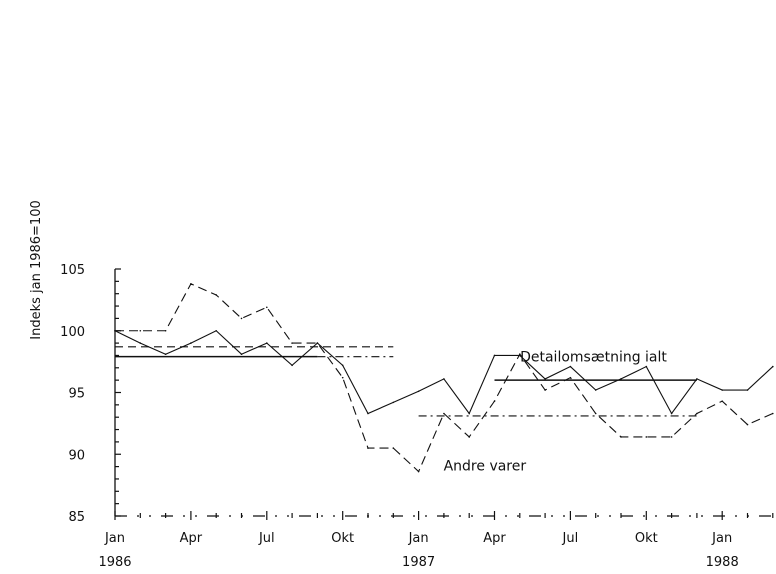  I want to click on x-year-label: 1987, so click(418, 562).